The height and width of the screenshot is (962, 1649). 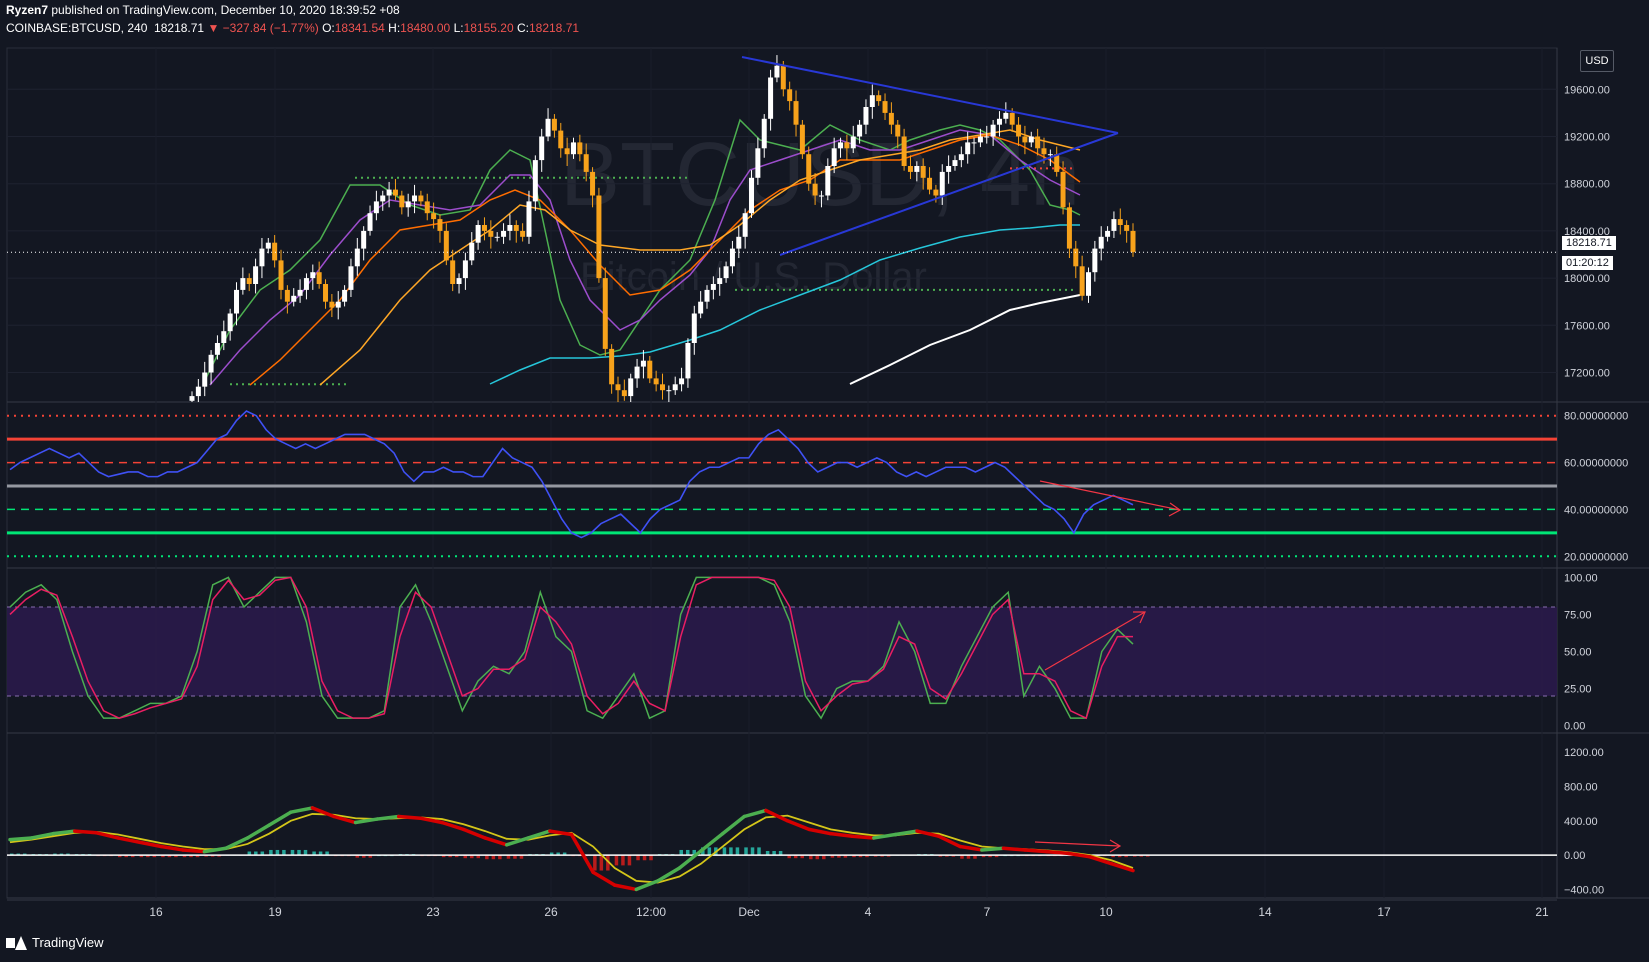 What do you see at coordinates (571, 648) in the screenshot?
I see `stoch-d-line` at bounding box center [571, 648].